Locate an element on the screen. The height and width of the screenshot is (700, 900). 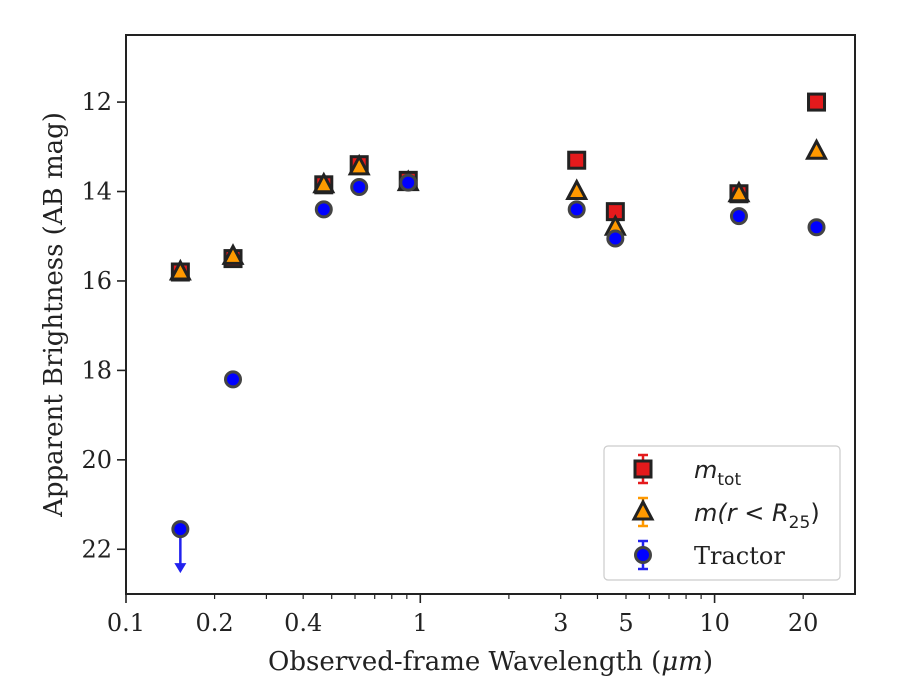
x-tick-label: 20 is located at coordinates (803, 623).